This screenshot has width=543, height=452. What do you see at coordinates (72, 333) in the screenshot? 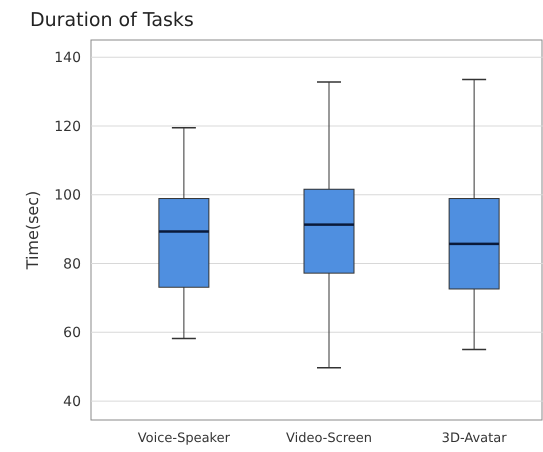
I see `y-tick-label: 60` at bounding box center [72, 333].